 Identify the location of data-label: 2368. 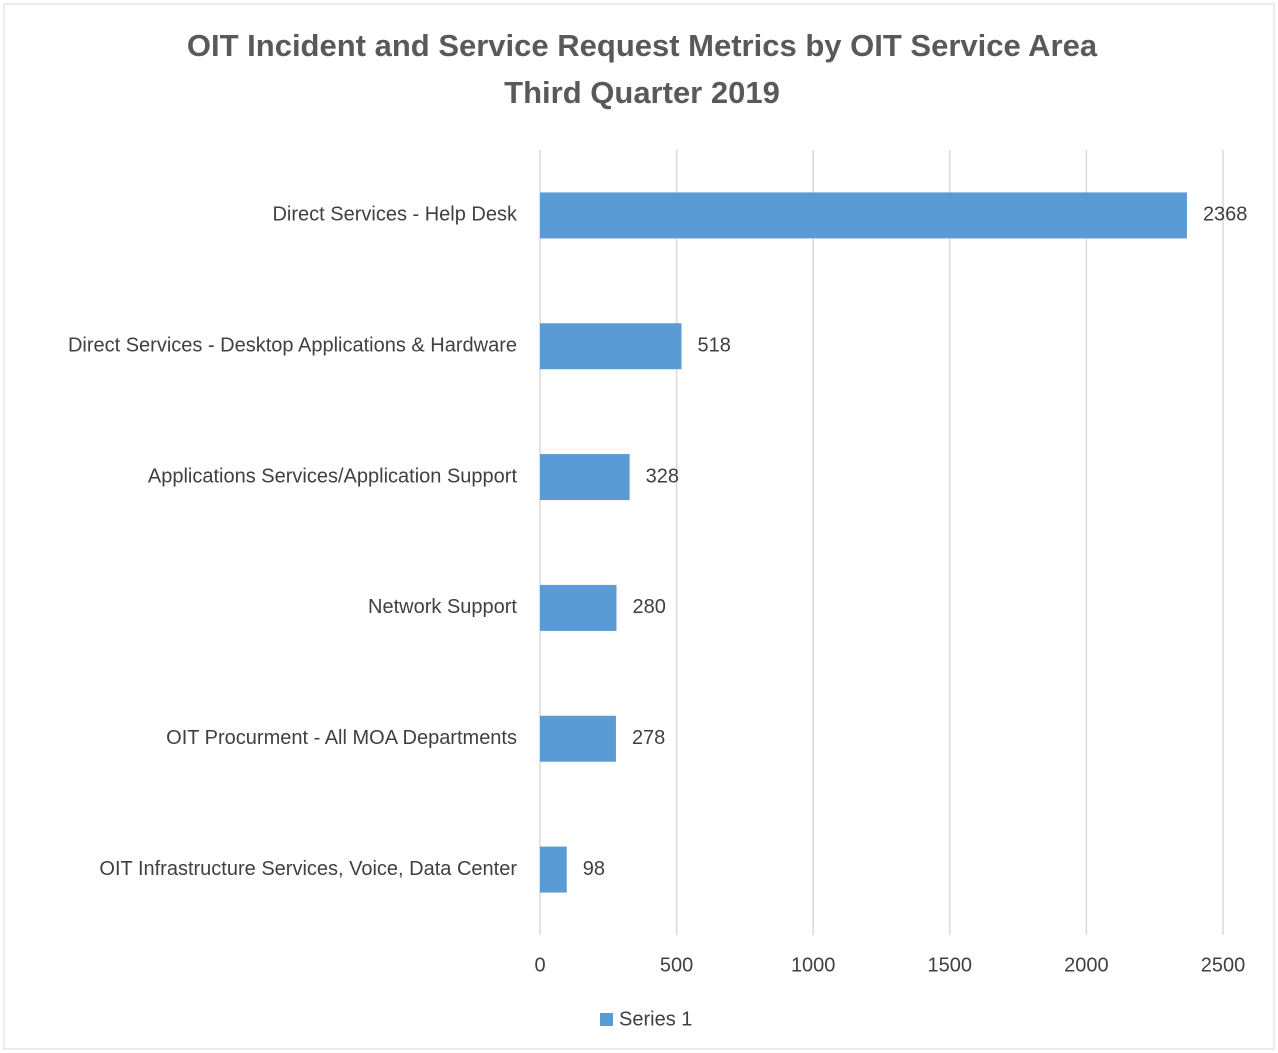
(1225, 215).